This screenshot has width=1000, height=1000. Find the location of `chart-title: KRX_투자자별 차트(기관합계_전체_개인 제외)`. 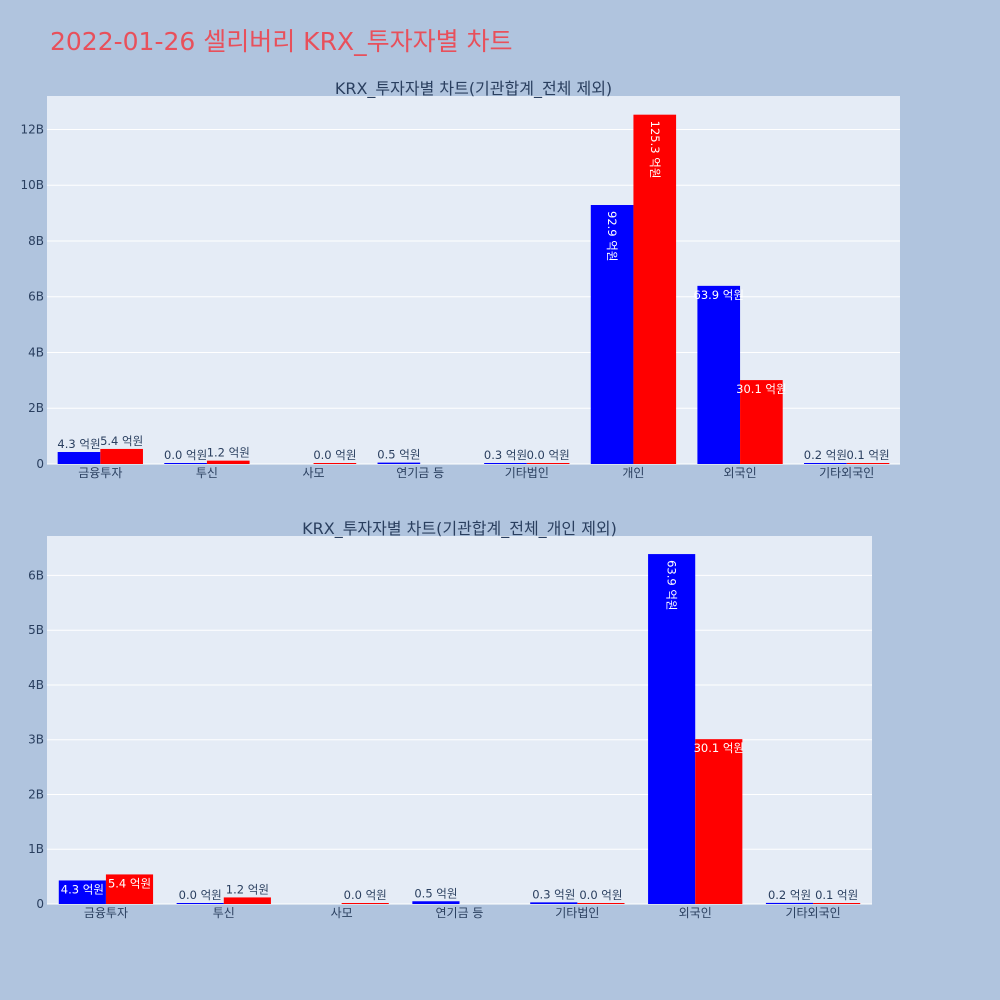

chart-title: KRX_투자자별 차트(기관합계_전체_개인 제외) is located at coordinates (459, 529).